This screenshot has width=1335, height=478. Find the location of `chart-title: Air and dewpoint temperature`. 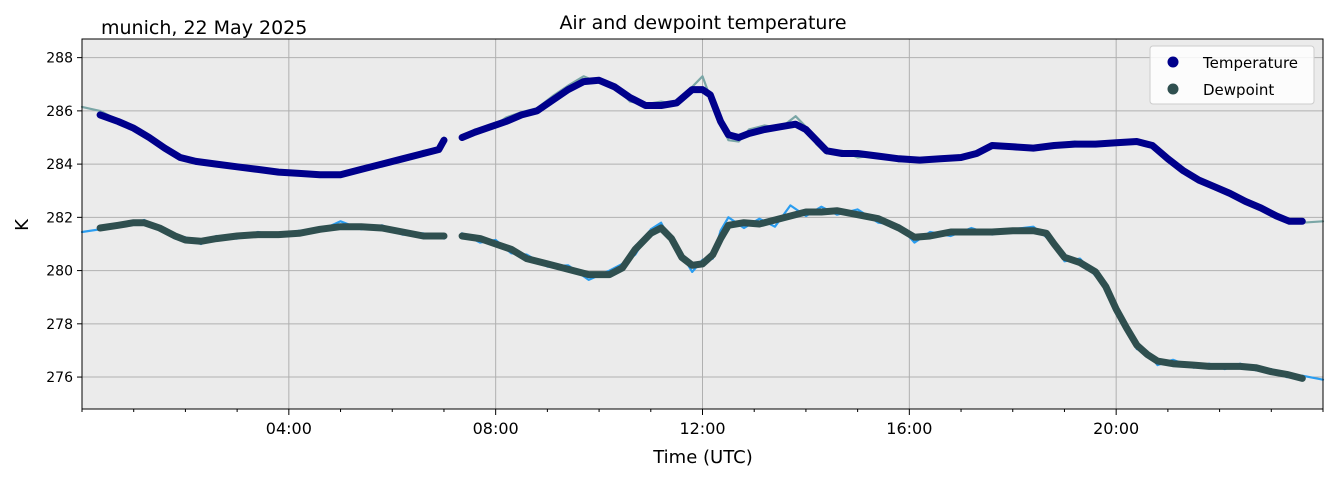

chart-title: Air and dewpoint temperature is located at coordinates (702, 23).